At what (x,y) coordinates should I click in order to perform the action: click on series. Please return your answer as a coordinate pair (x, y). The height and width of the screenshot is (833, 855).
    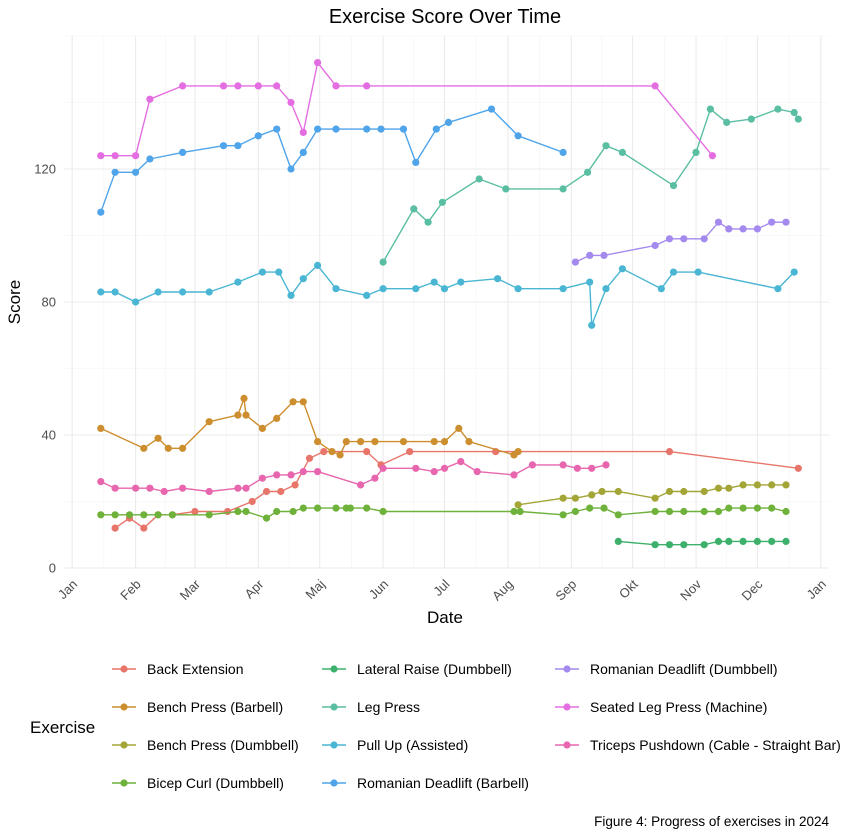
    Looking at the image, I should click on (590, 185).